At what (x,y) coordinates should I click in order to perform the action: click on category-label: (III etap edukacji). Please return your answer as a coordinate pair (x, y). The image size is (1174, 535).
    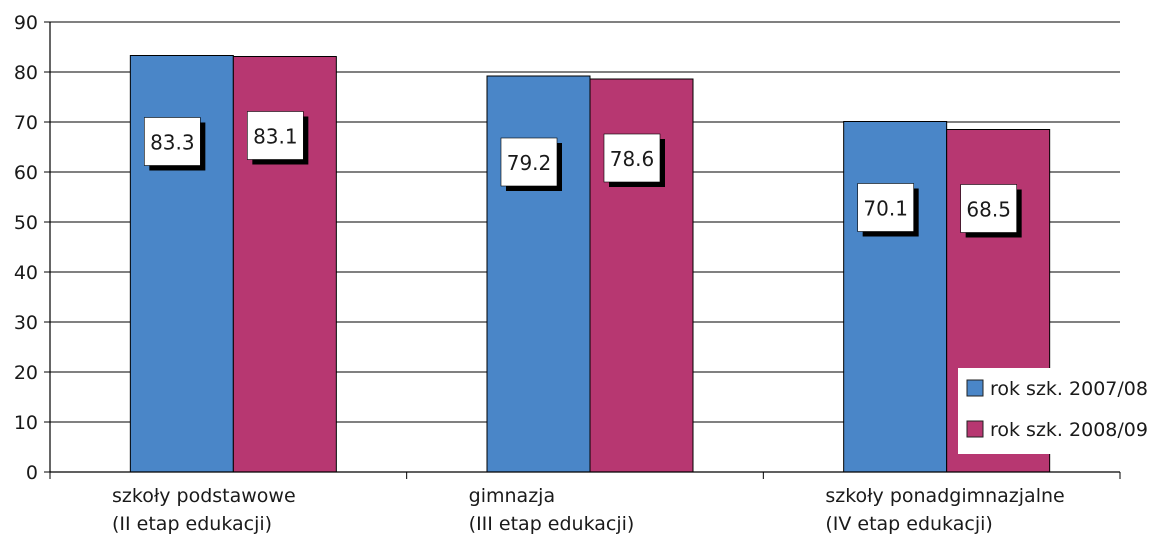
    Looking at the image, I should click on (552, 524).